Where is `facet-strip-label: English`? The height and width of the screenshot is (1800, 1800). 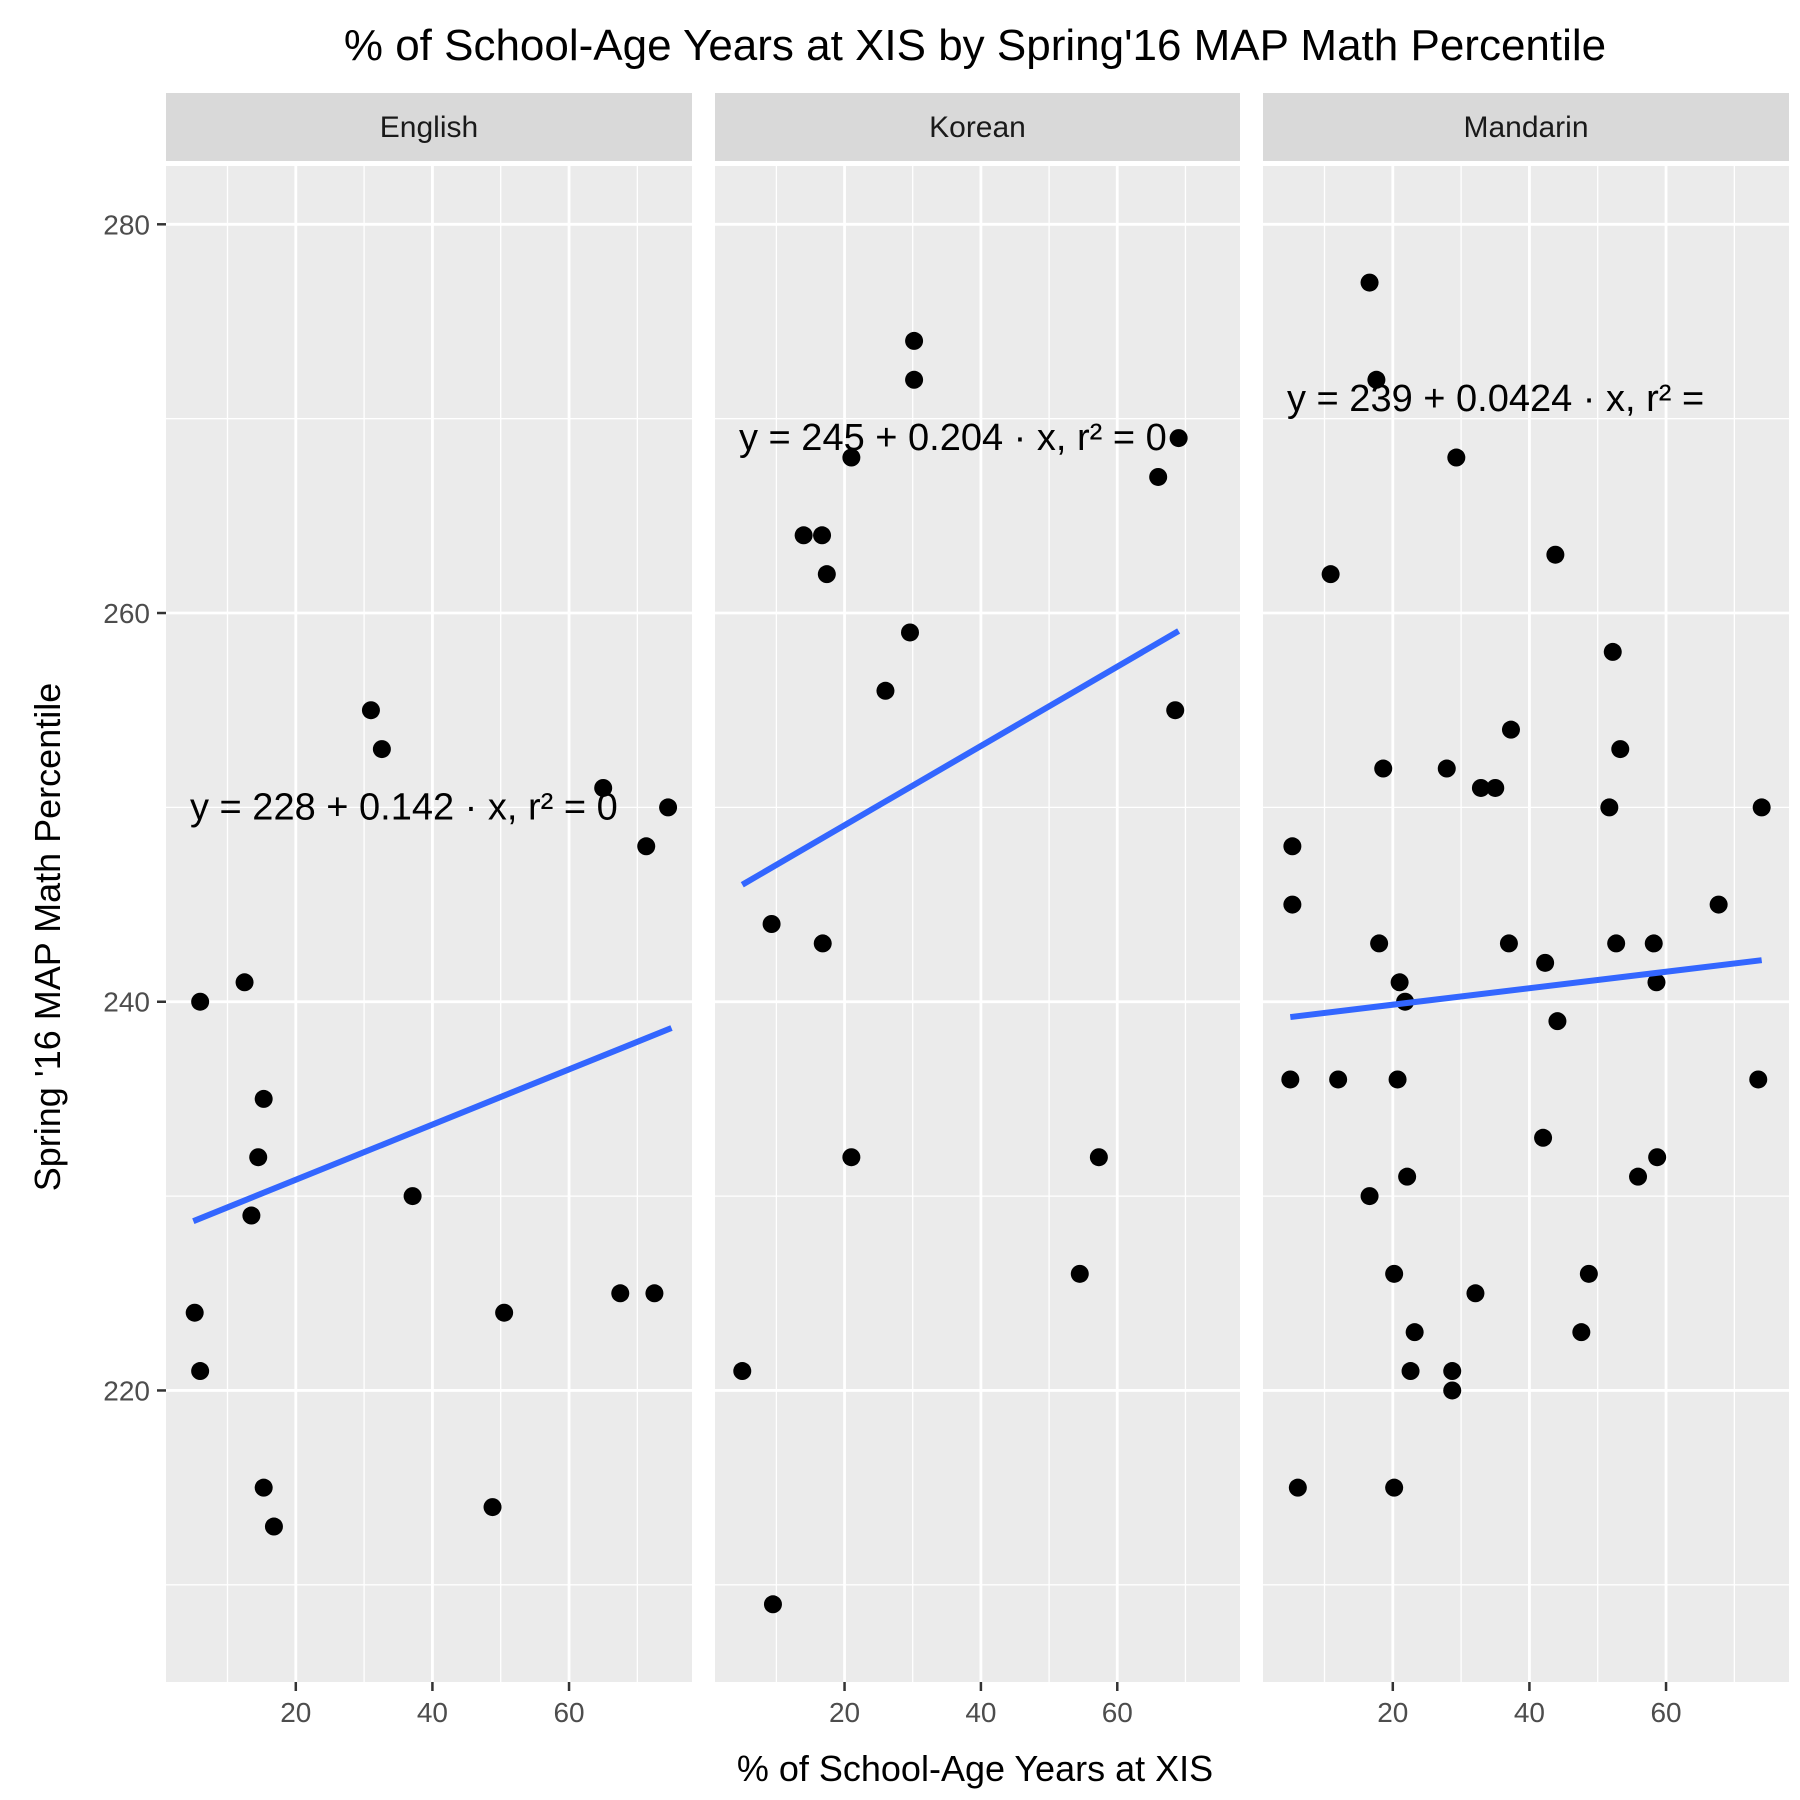
facet-strip-label: English is located at coordinates (429, 127).